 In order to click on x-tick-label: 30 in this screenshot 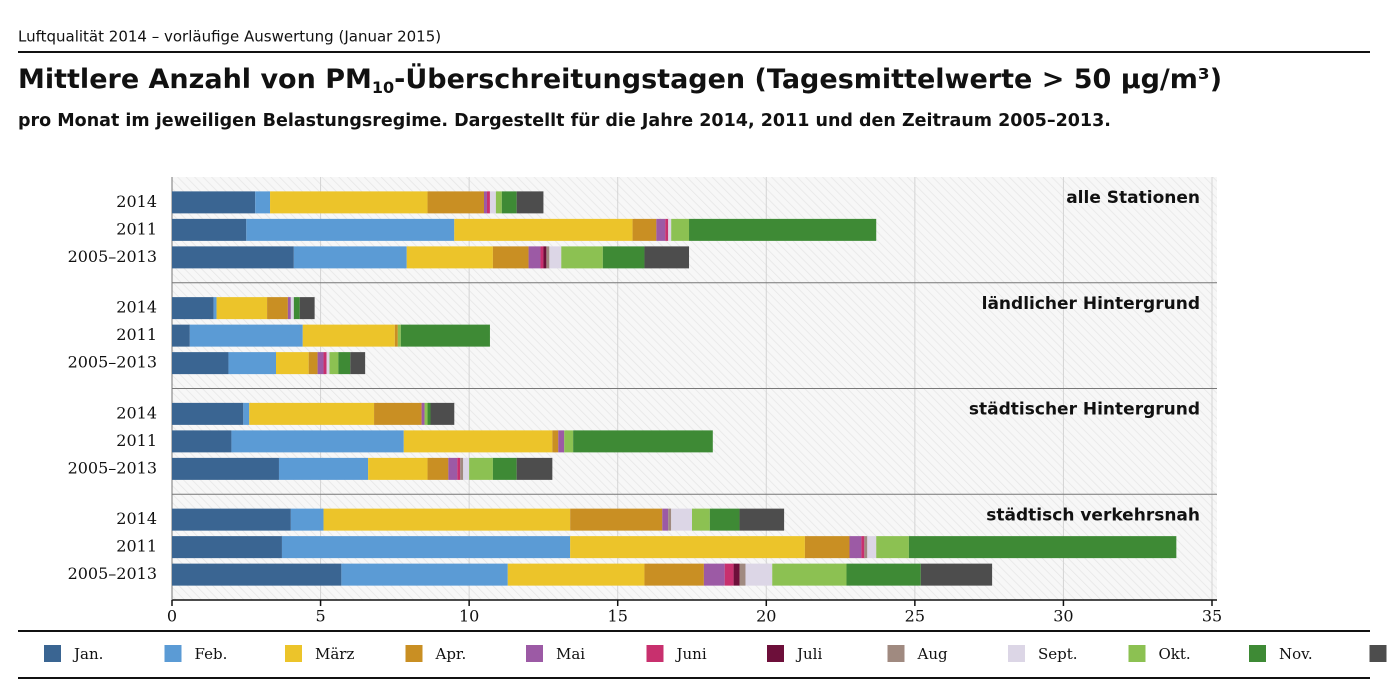, I will do `click(1063, 616)`.